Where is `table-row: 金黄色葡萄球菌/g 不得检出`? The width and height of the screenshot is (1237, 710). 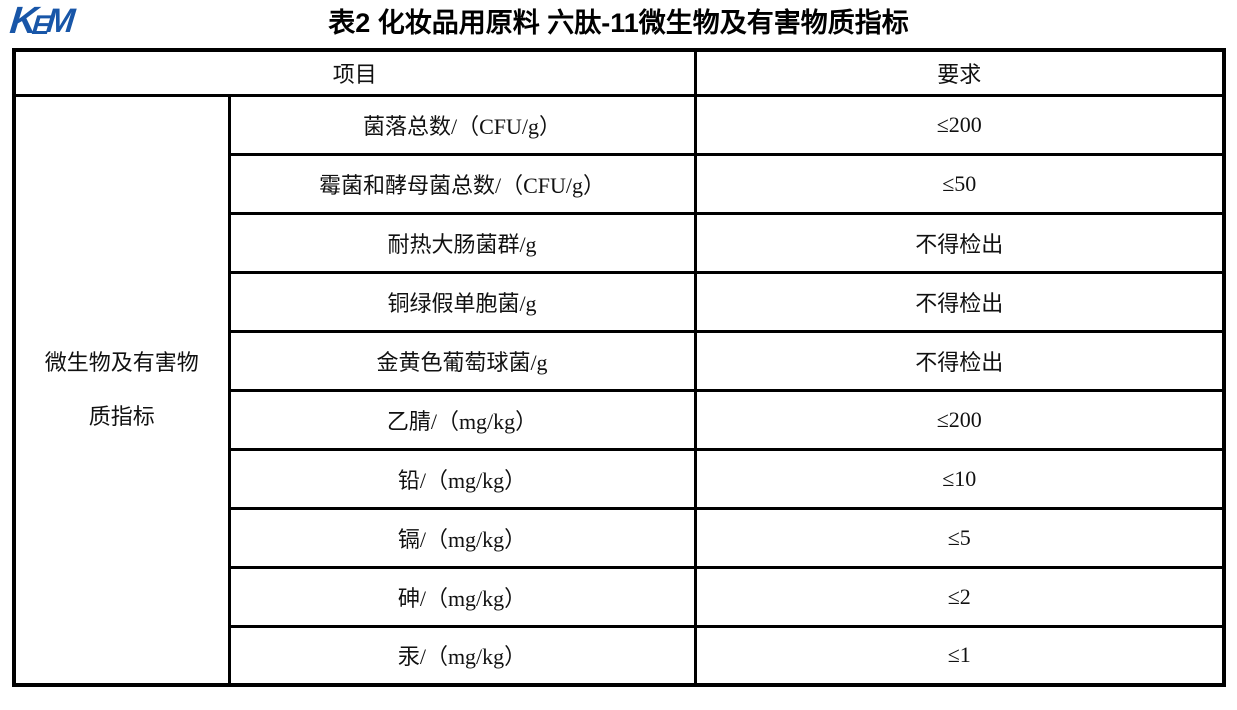 table-row: 金黄色葡萄球菌/g 不得检出 is located at coordinates (620, 360).